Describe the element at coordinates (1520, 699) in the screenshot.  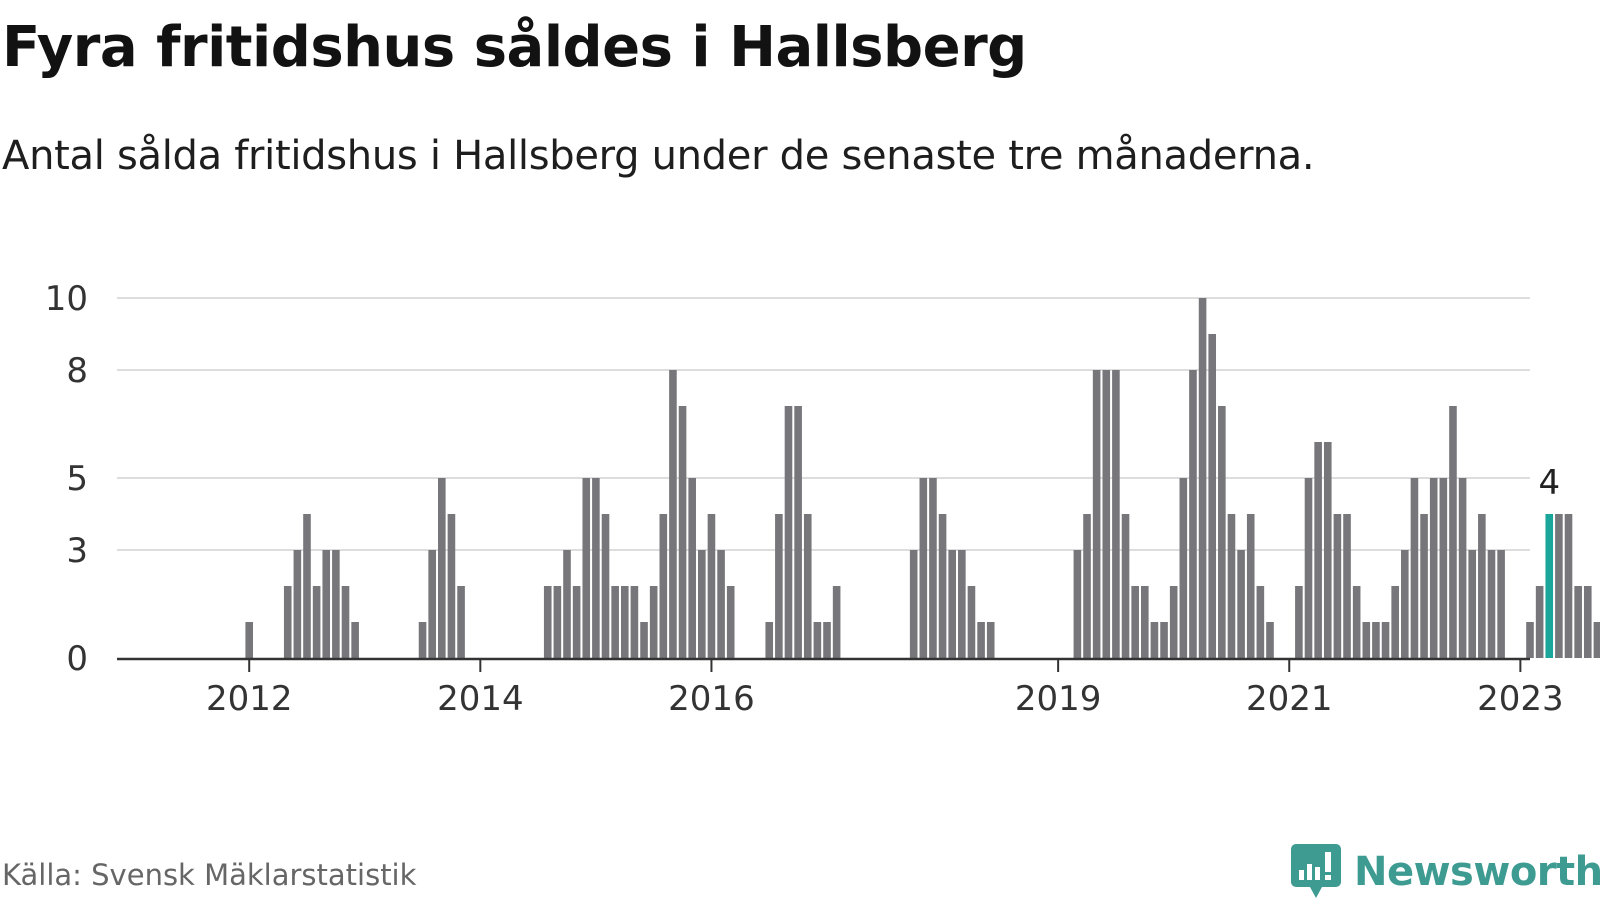
I see `x-tick-label: 2023` at that location.